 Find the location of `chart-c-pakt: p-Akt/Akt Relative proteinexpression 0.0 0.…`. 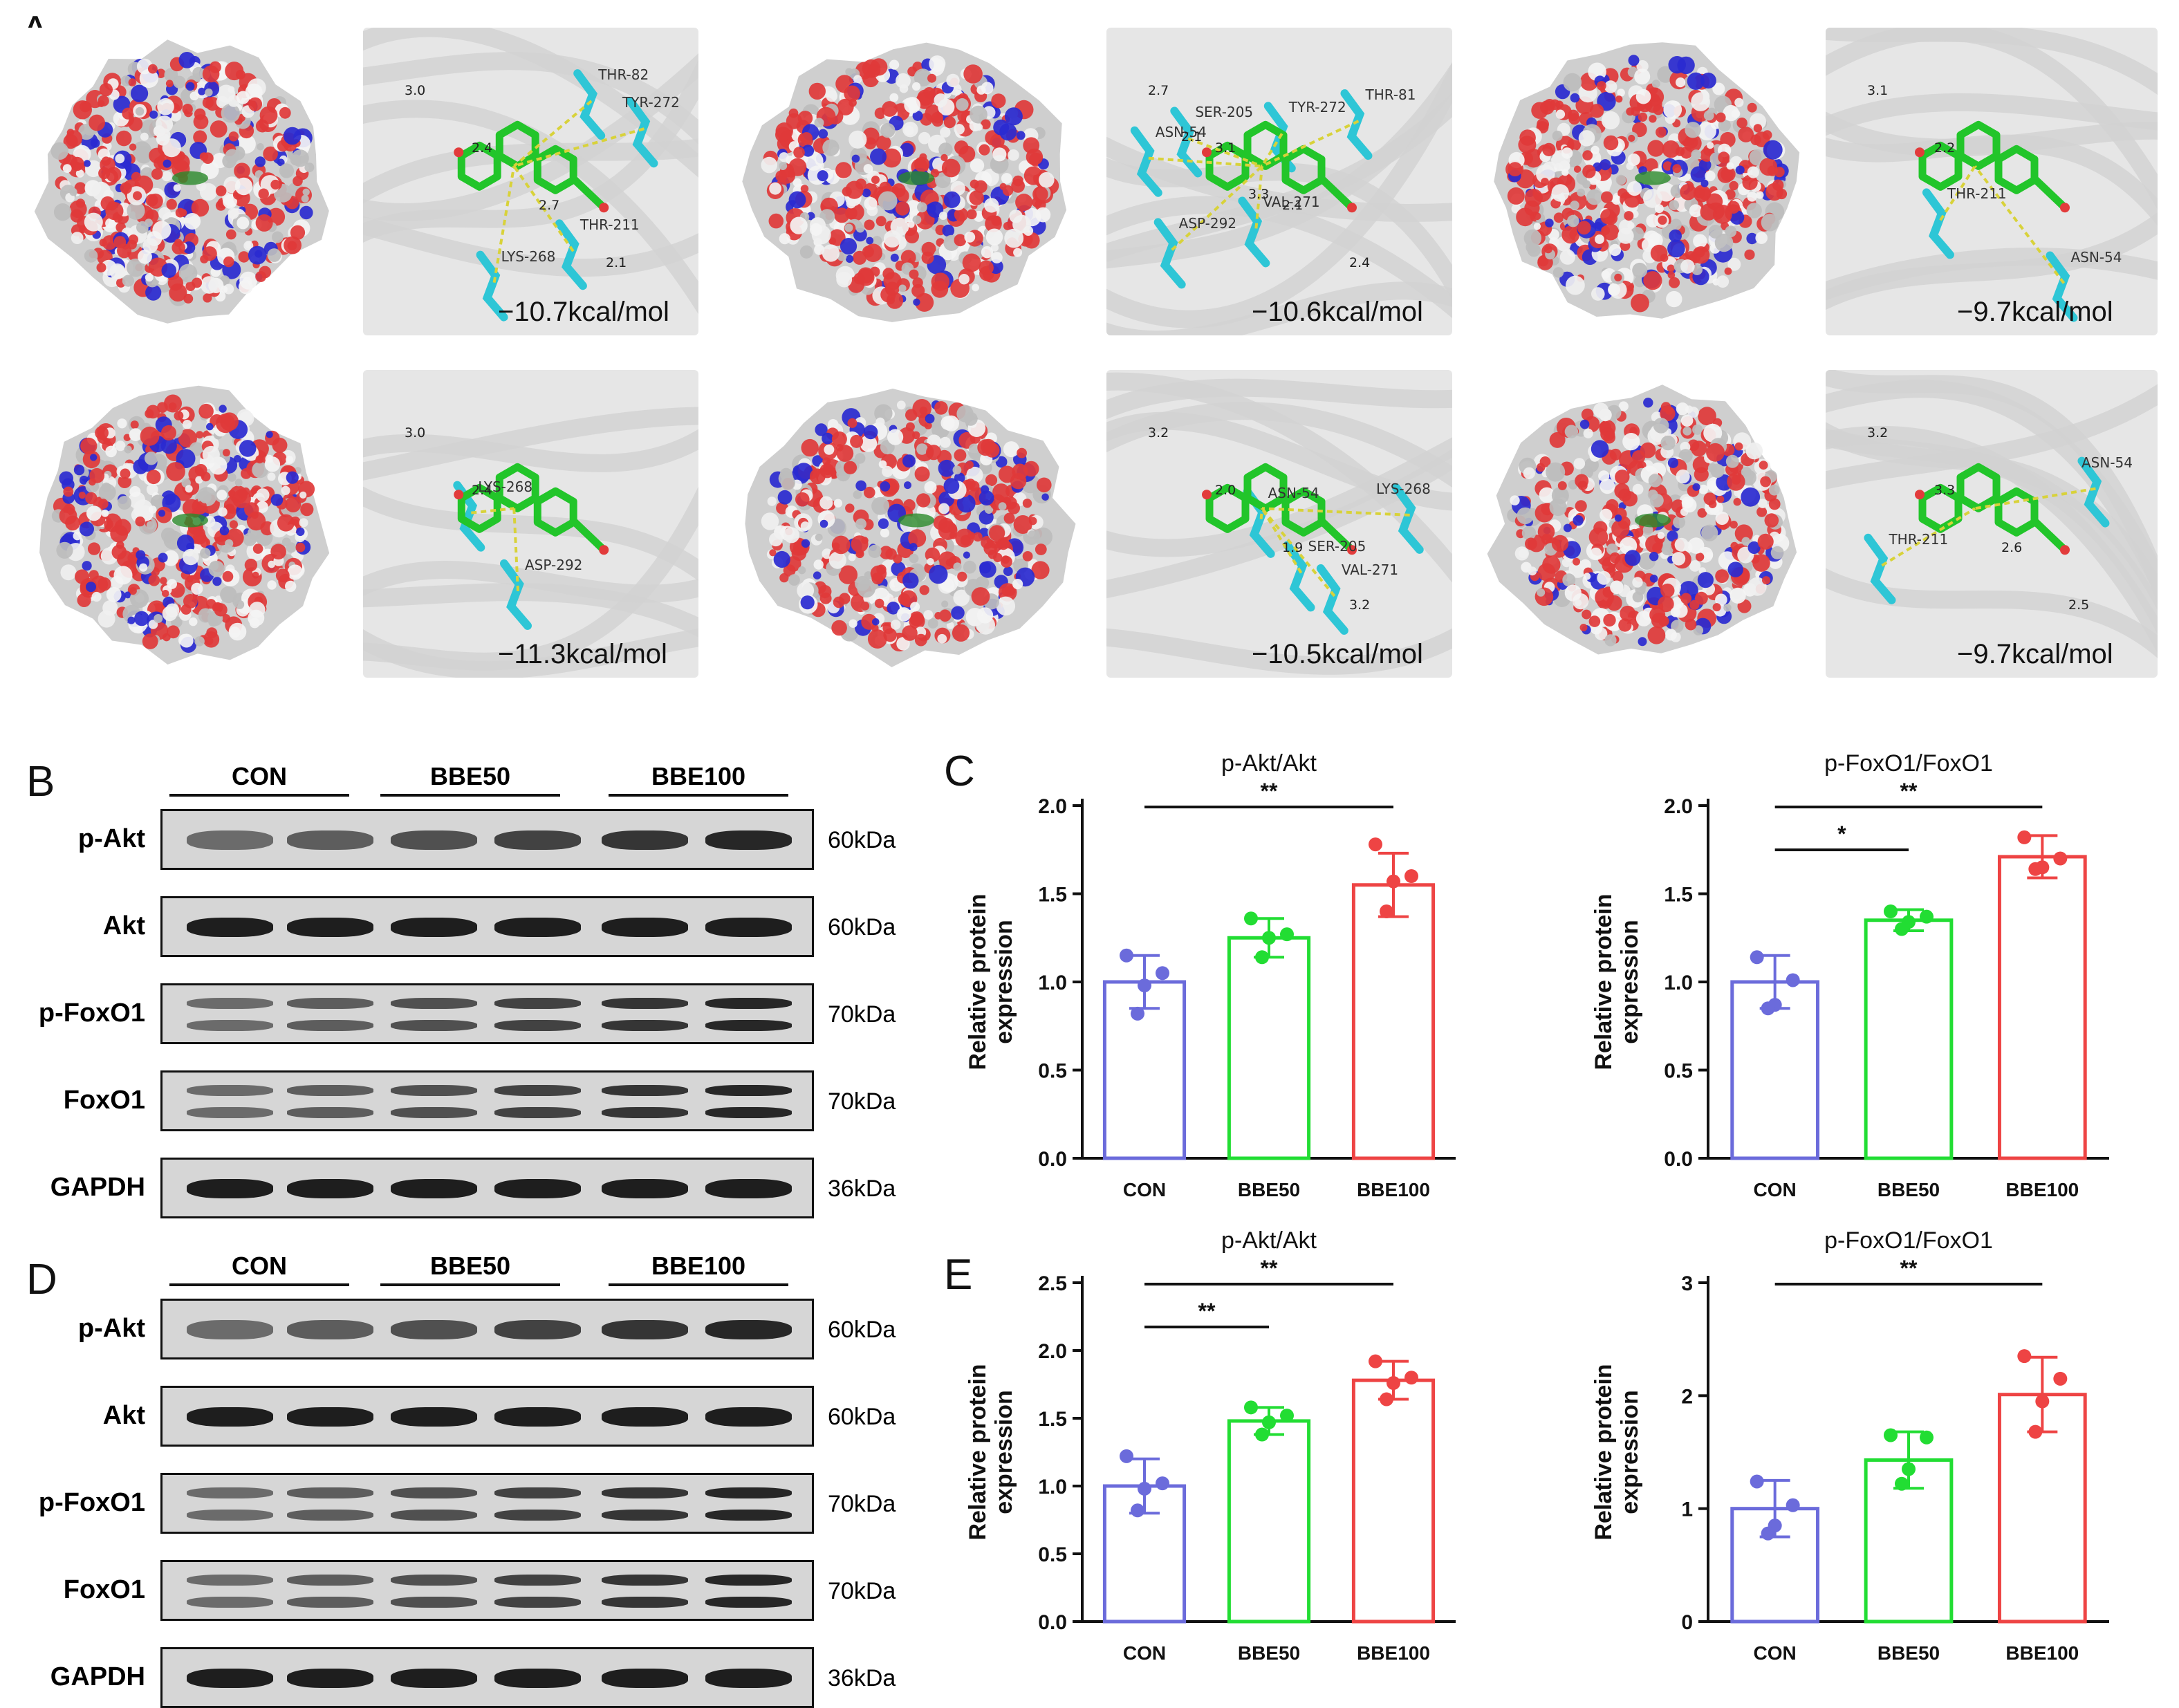

chart-c-pakt: p-Akt/Akt Relative proteinexpression 0.0 0.… is located at coordinates (1206, 987).